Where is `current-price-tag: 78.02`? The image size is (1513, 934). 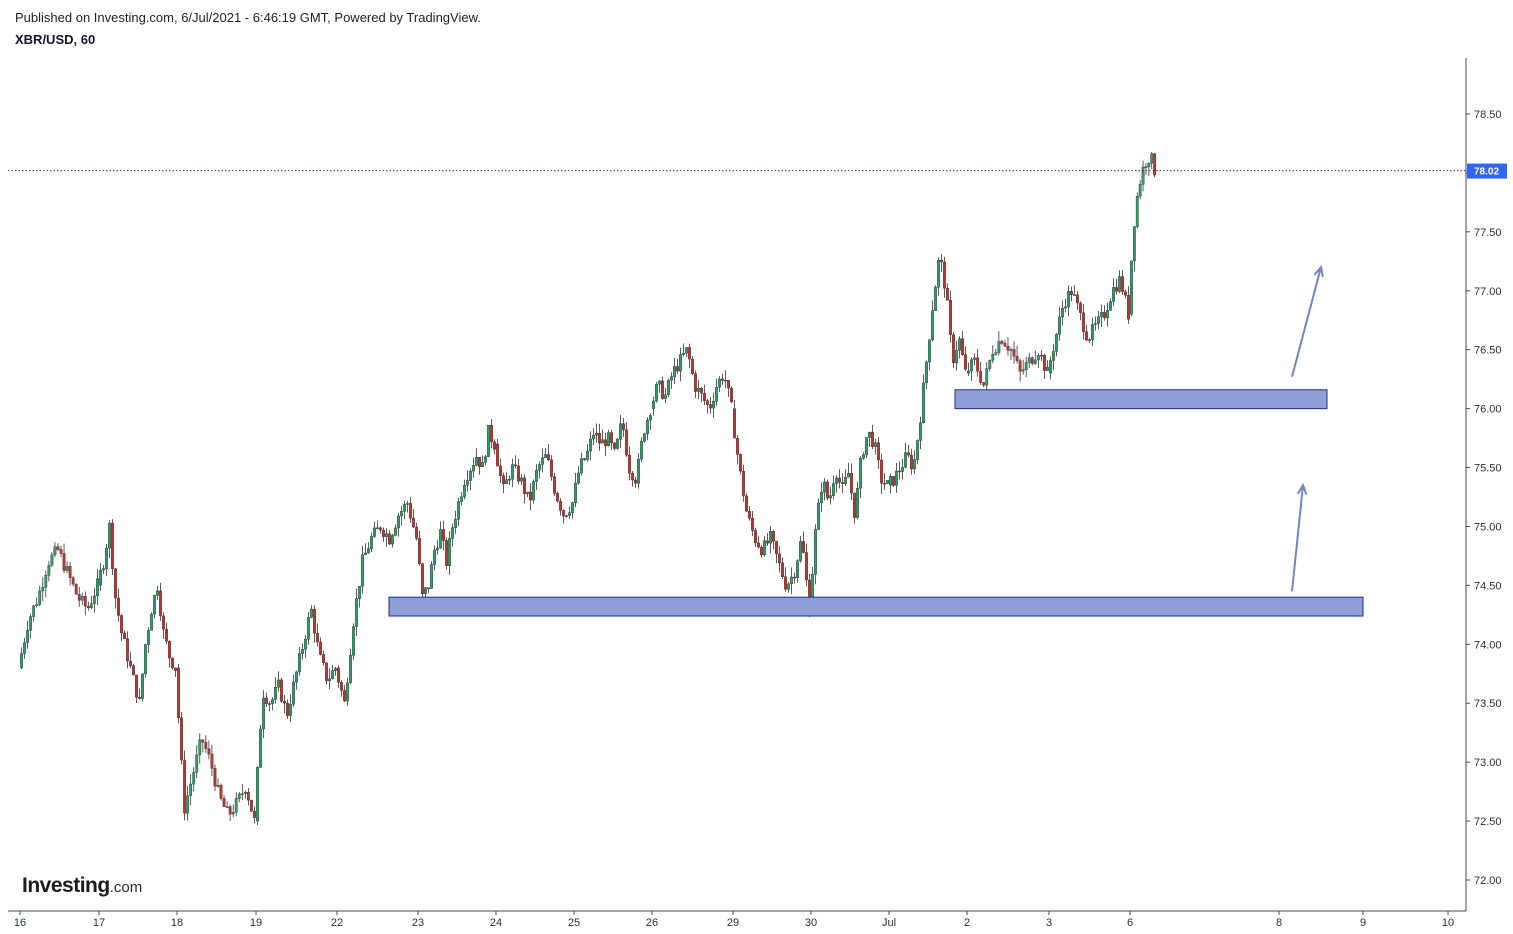 current-price-tag: 78.02 is located at coordinates (1487, 171).